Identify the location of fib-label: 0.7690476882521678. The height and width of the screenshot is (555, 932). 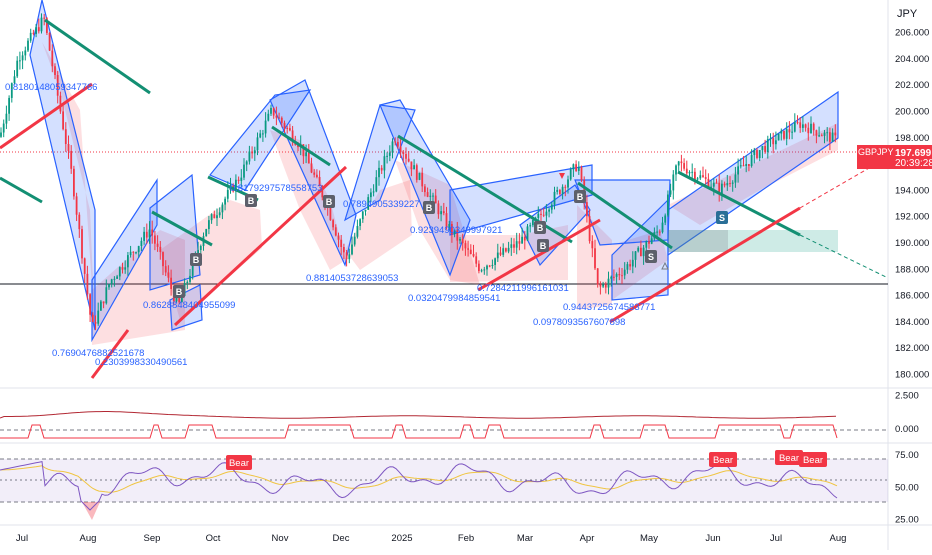
(98, 353).